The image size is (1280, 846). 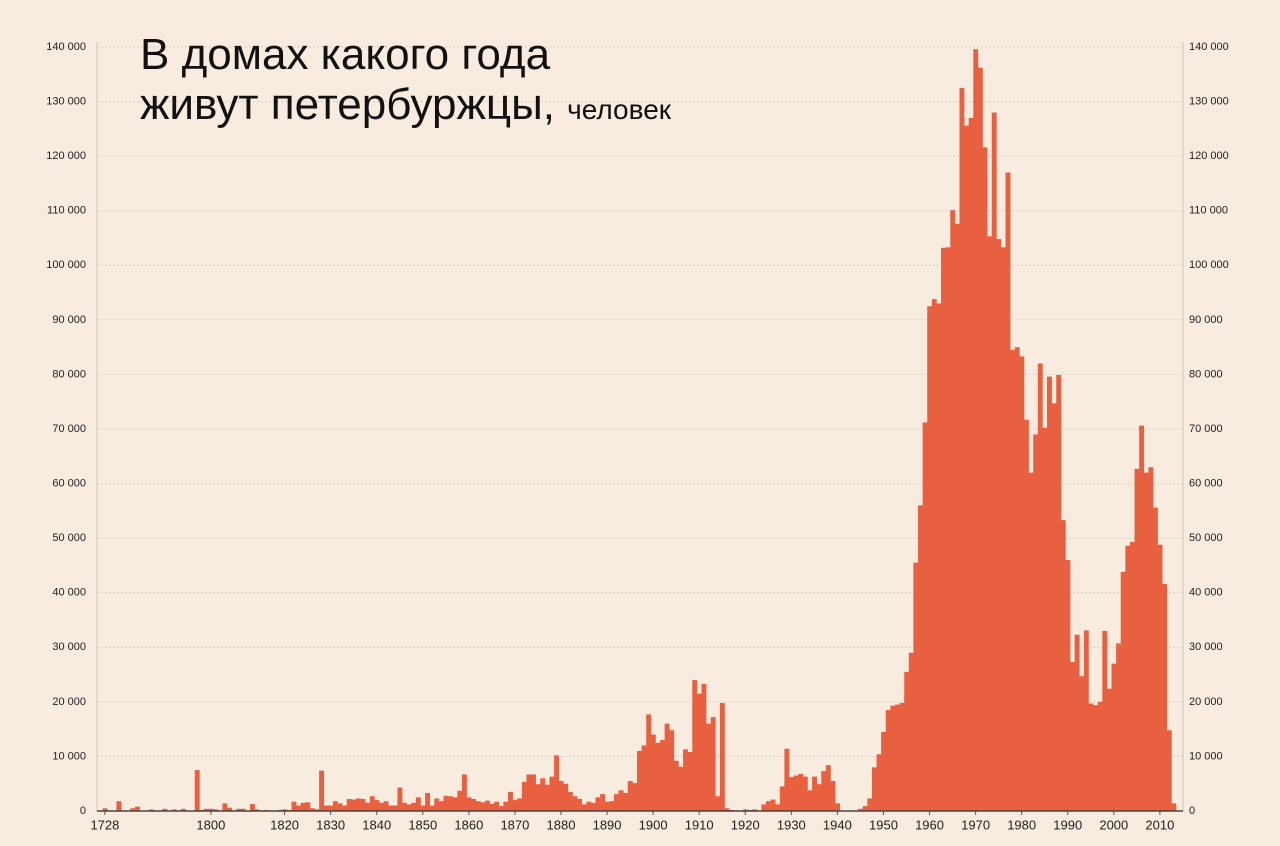 What do you see at coordinates (1209, 101) in the screenshot?
I see `y2-tick-label: 130 000` at bounding box center [1209, 101].